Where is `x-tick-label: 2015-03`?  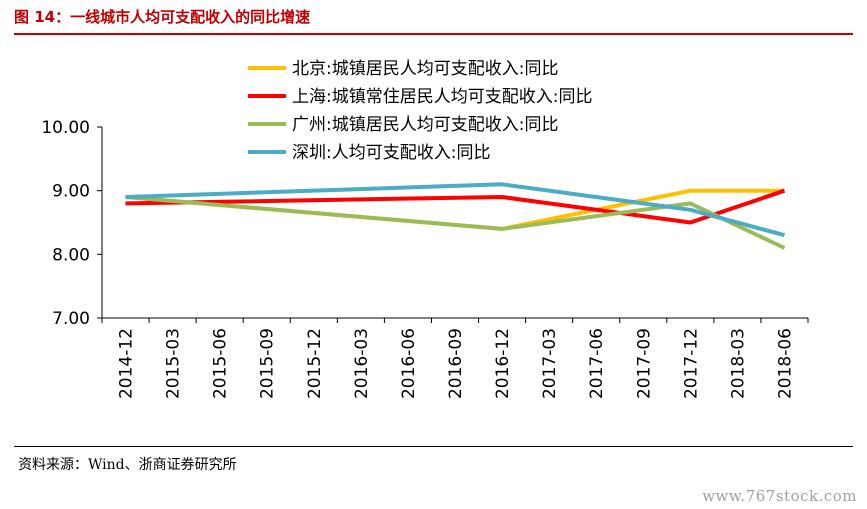
x-tick-label: 2015-03 is located at coordinates (174, 363).